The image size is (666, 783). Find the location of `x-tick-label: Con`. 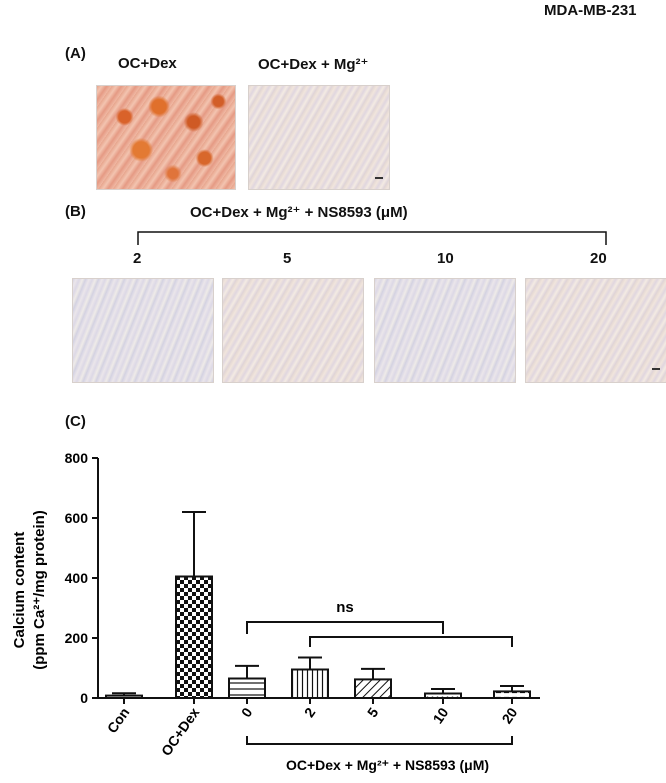

x-tick-label: Con is located at coordinates (118, 720).